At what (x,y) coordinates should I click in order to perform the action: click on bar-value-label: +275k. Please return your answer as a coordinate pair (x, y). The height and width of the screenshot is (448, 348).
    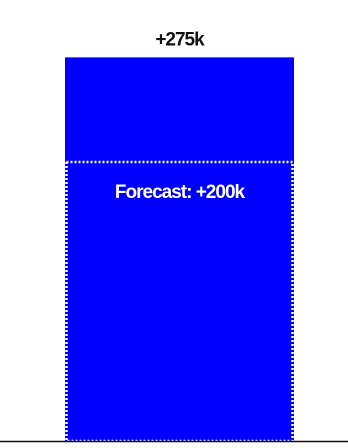
    Looking at the image, I should click on (180, 39).